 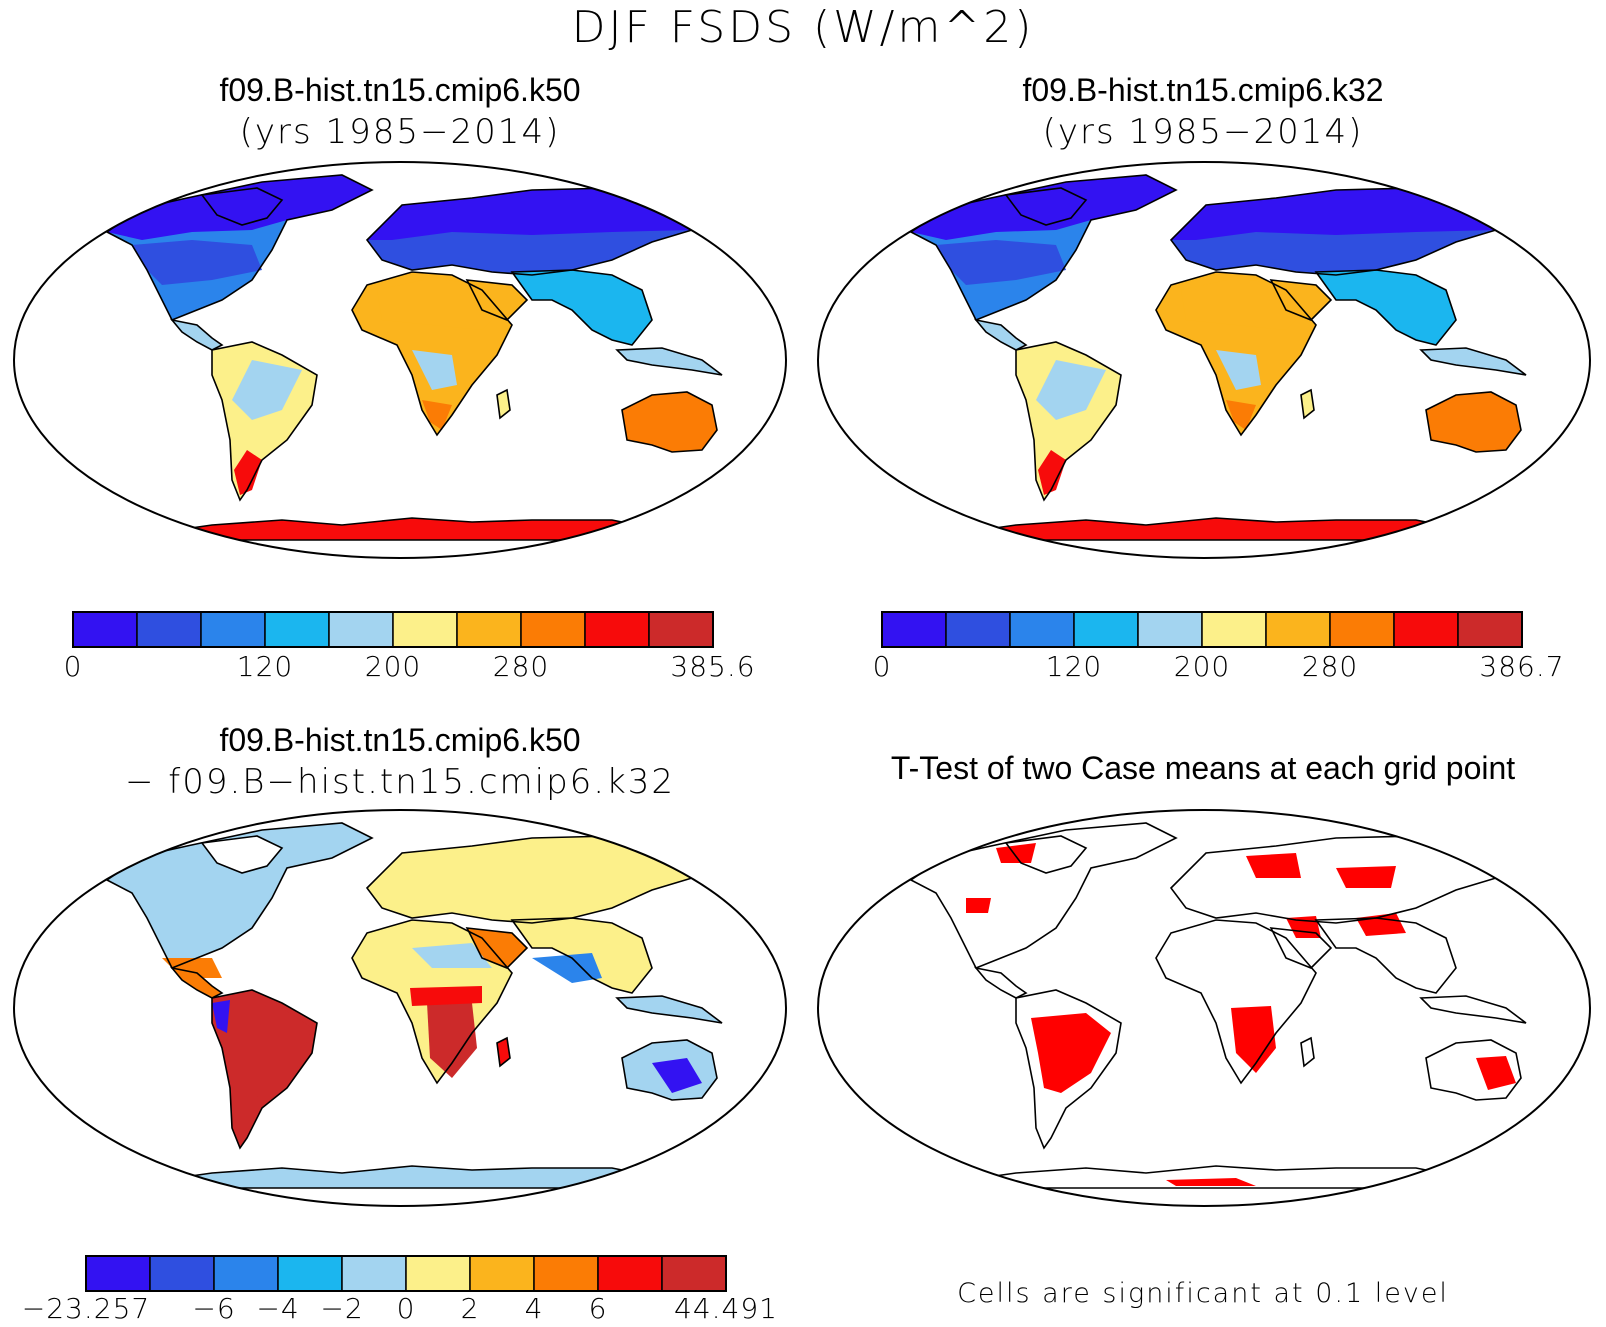 I want to click on colorbar-k50, so click(x=393, y=629).